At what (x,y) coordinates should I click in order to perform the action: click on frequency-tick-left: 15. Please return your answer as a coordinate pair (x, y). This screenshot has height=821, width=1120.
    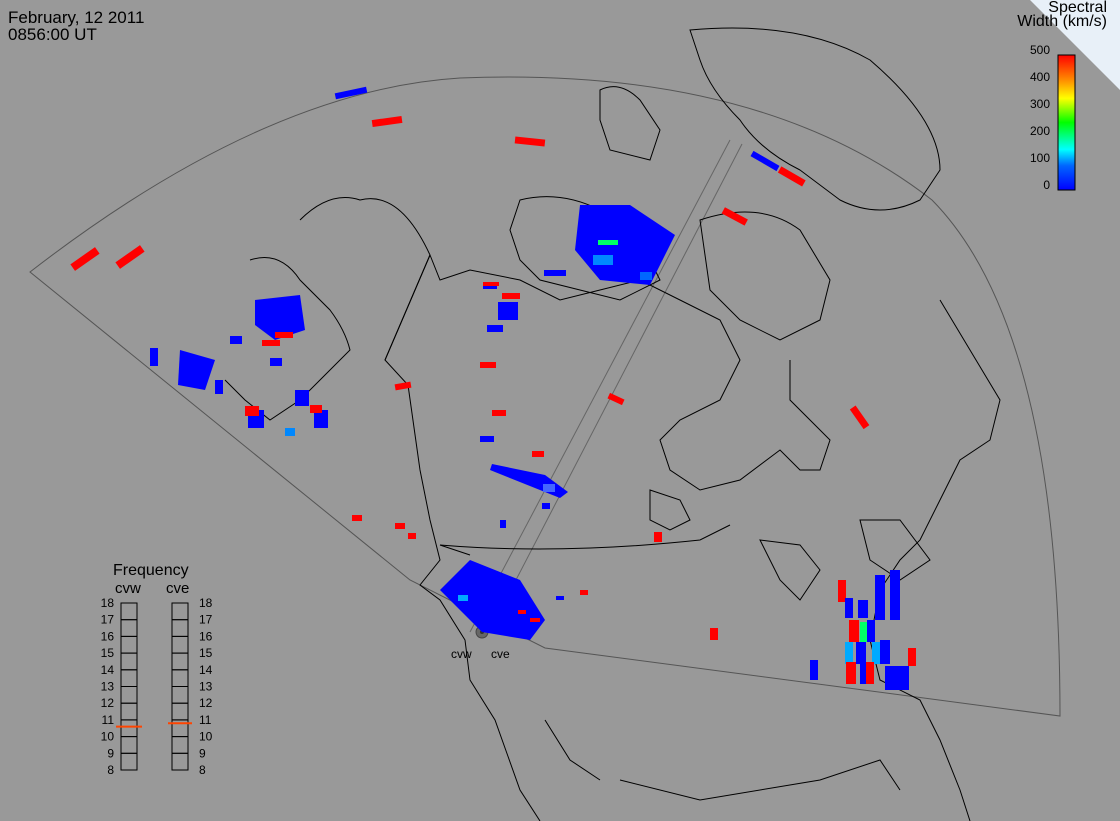
    Looking at the image, I should click on (108, 653).